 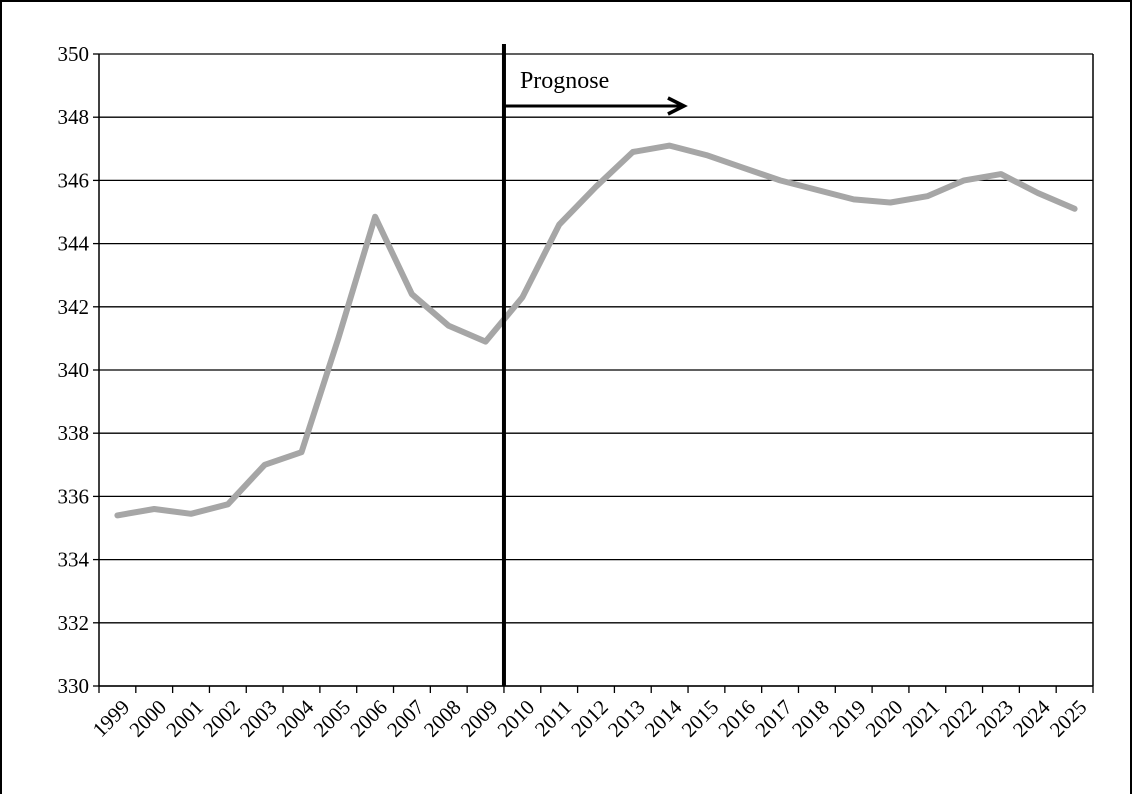 I want to click on x-tick-label: 2018, so click(x=810, y=718).